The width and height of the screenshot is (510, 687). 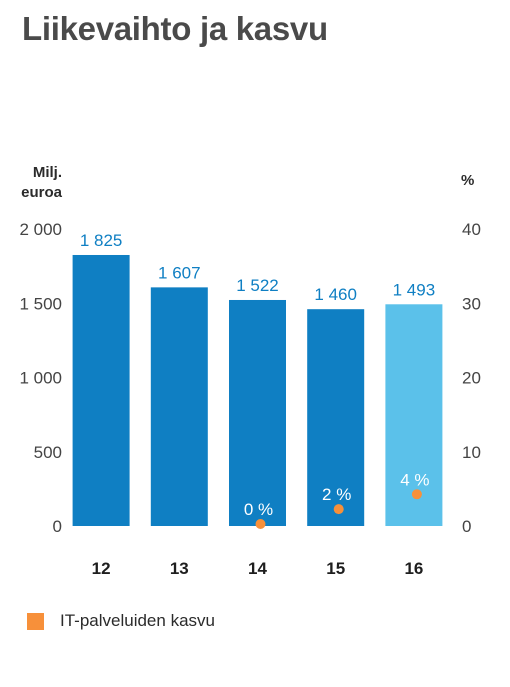 What do you see at coordinates (40, 378) in the screenshot?
I see `y-left-tick-label: 1 000` at bounding box center [40, 378].